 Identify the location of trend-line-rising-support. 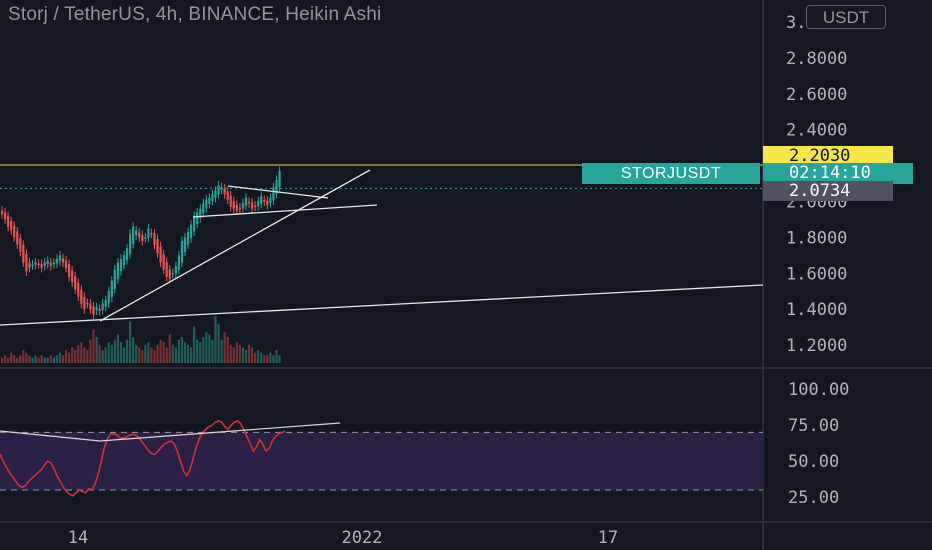
(235, 245).